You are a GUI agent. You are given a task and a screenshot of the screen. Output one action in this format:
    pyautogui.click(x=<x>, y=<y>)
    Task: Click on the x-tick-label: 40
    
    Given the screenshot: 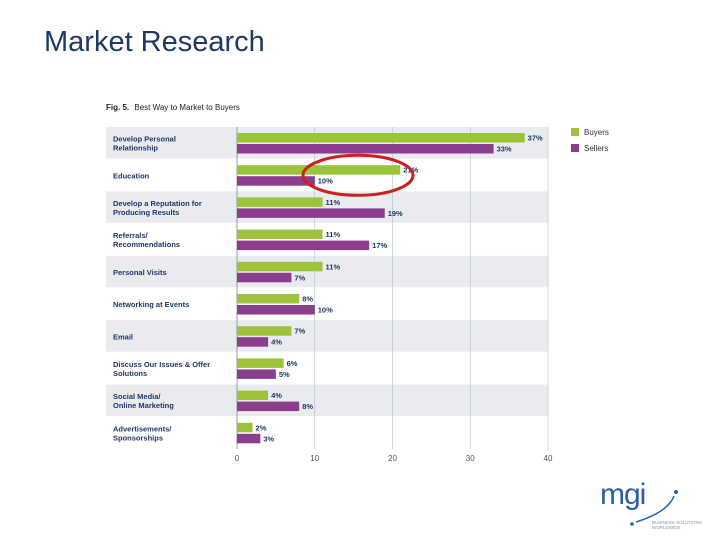 What is the action you would take?
    pyautogui.click(x=548, y=458)
    